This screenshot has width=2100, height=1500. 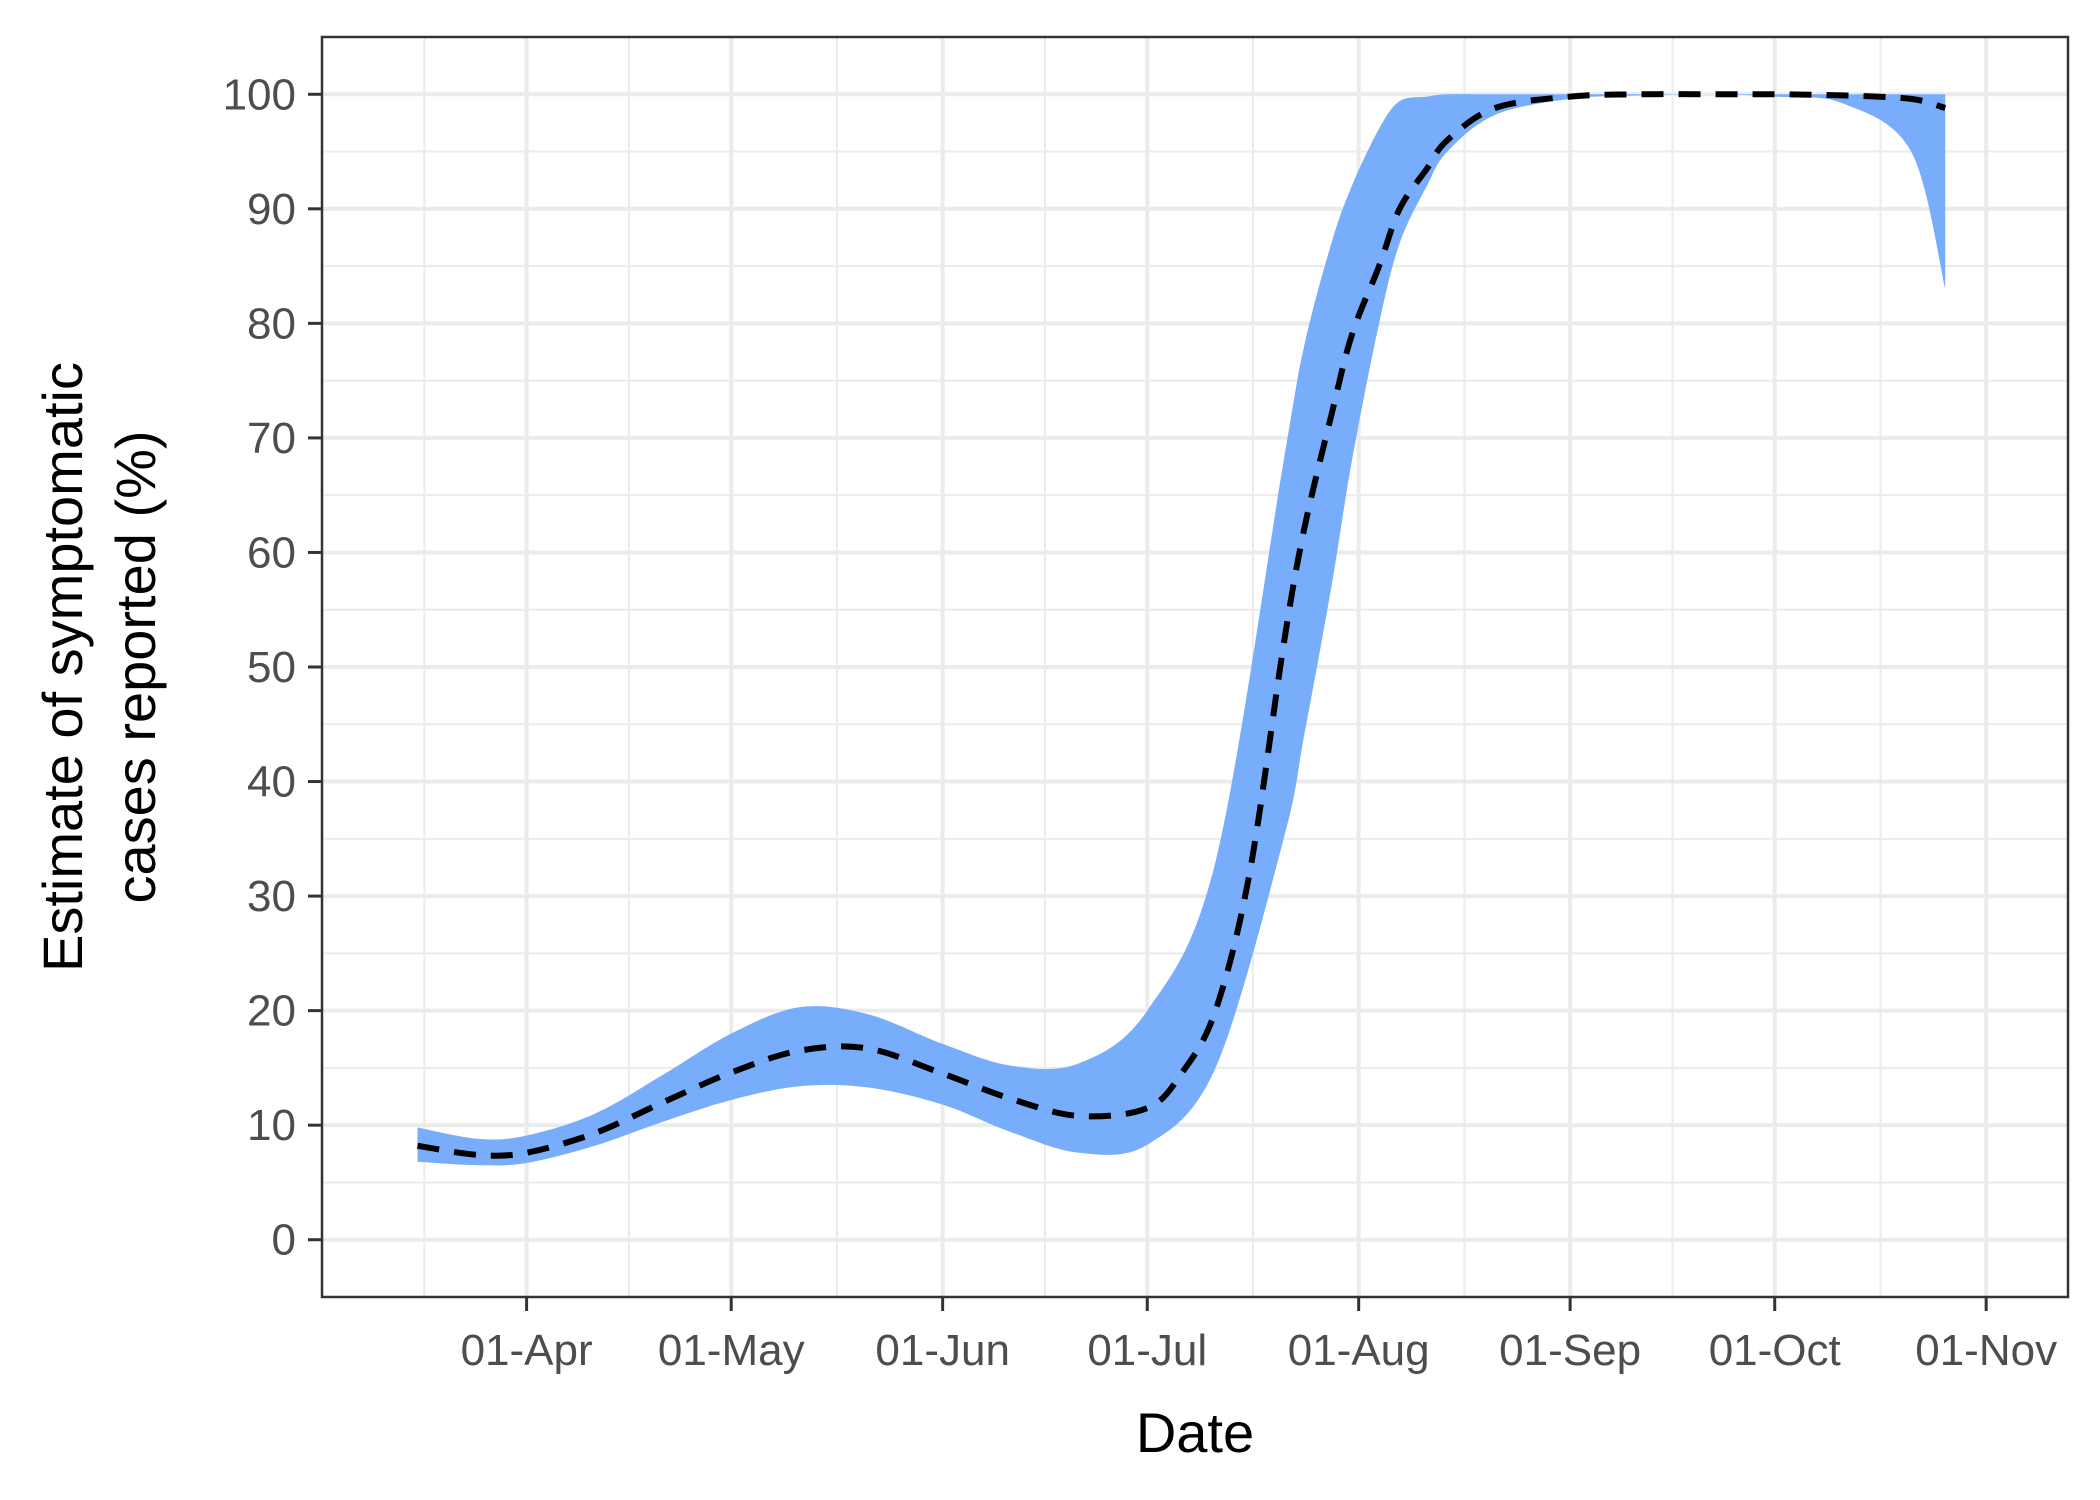 I want to click on y-tick-label: 30, so click(x=271, y=896).